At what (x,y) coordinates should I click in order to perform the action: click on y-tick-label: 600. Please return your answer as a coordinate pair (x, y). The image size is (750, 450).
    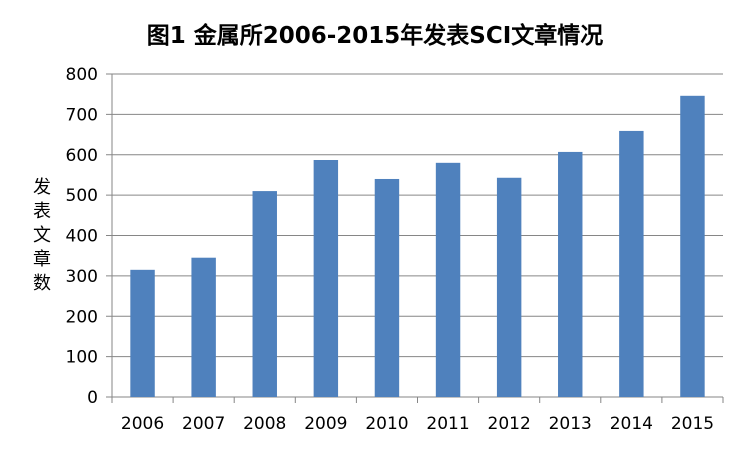
    Looking at the image, I should click on (82, 156).